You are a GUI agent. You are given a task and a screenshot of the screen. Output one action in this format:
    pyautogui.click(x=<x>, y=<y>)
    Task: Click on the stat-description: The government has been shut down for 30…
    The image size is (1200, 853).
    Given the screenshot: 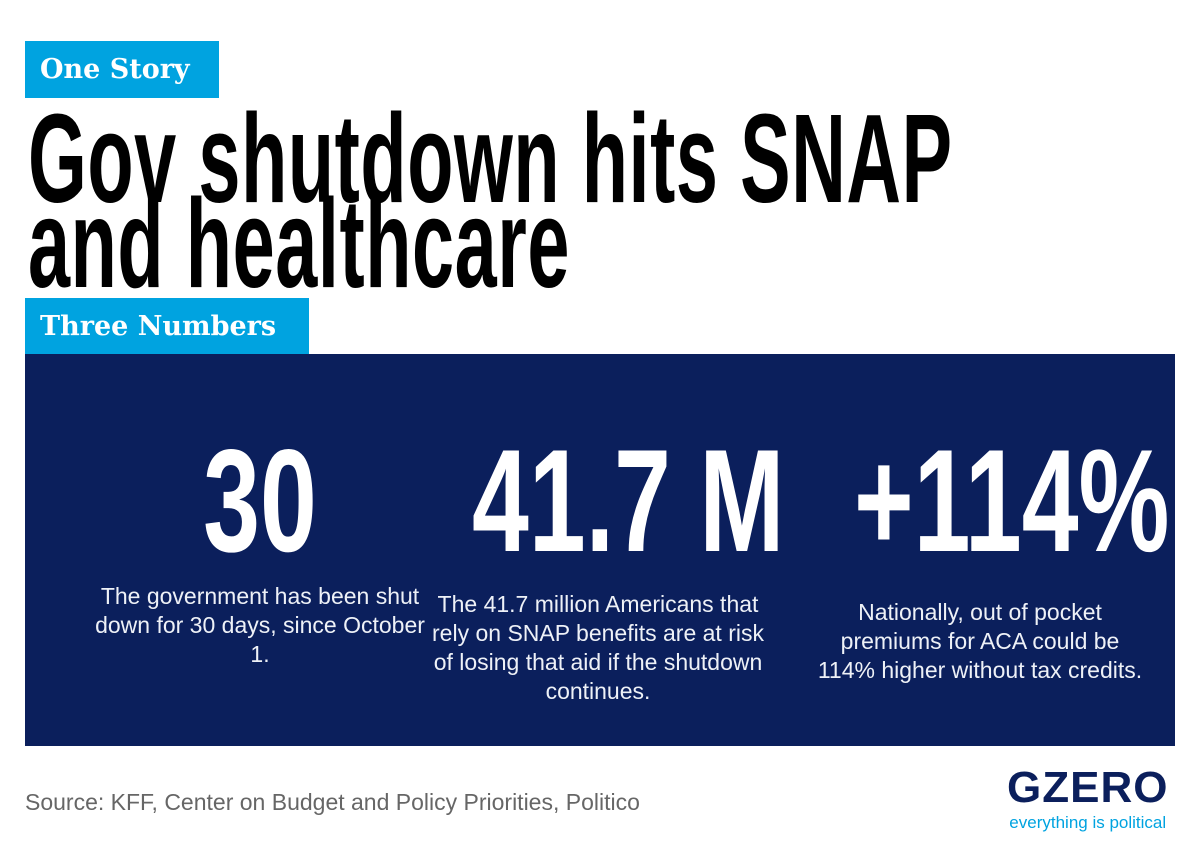 What is the action you would take?
    pyautogui.click(x=260, y=625)
    